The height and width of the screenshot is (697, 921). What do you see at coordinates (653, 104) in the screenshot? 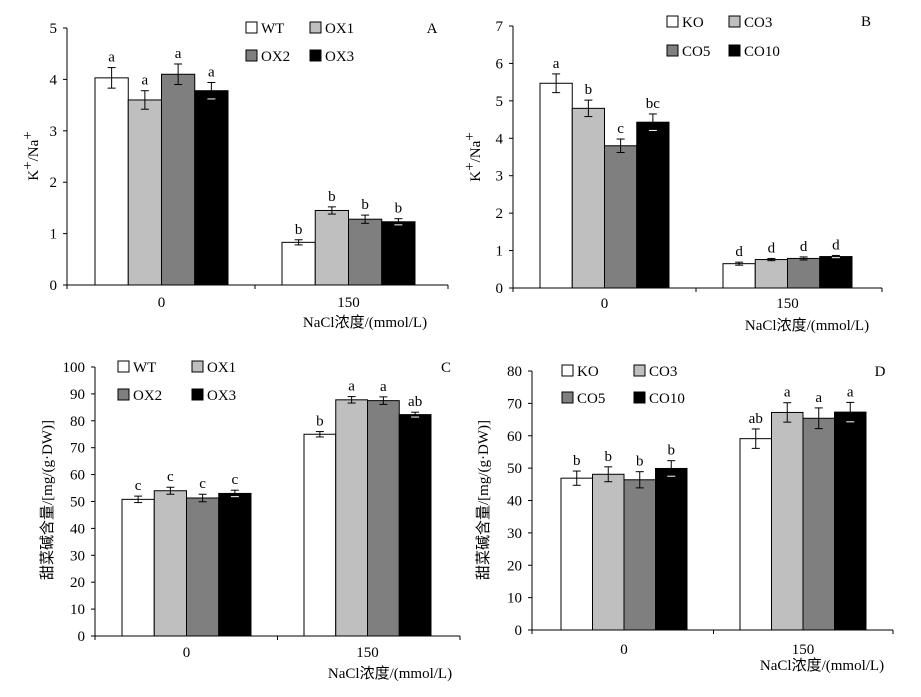
I see `significance-letter: bc` at bounding box center [653, 104].